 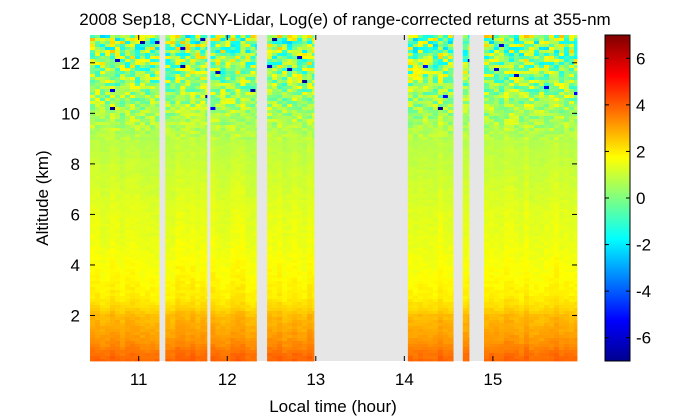 What do you see at coordinates (70, 113) in the screenshot?
I see `y-tick-label: 10` at bounding box center [70, 113].